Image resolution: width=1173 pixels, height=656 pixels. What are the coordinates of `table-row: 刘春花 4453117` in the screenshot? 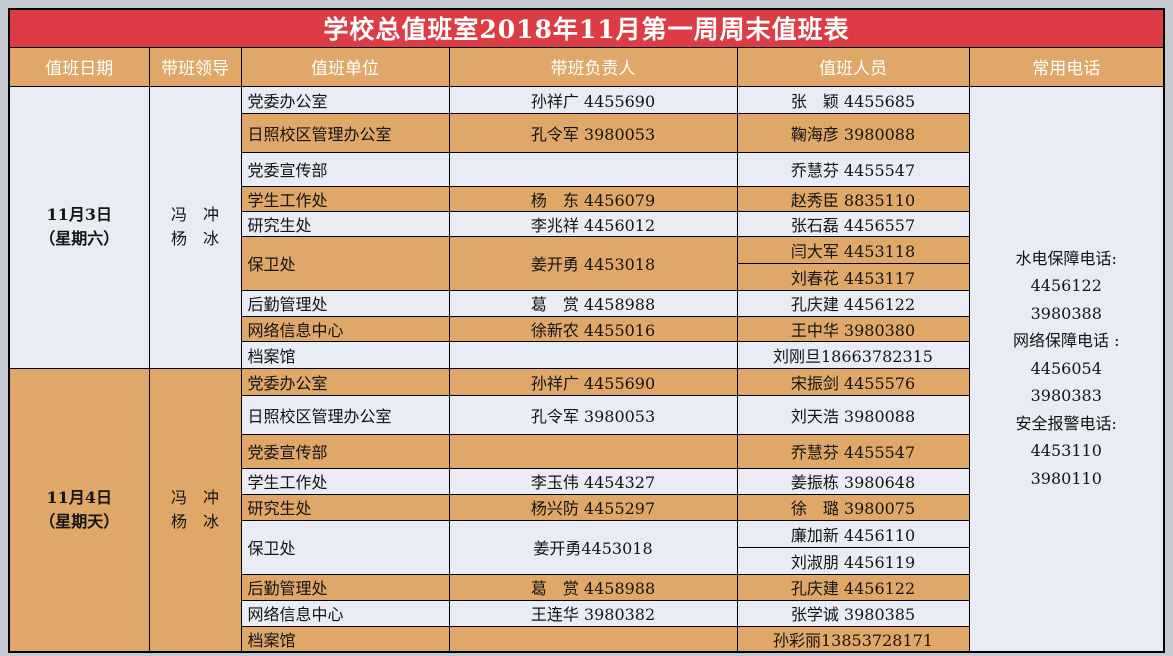 It's located at (586, 276).